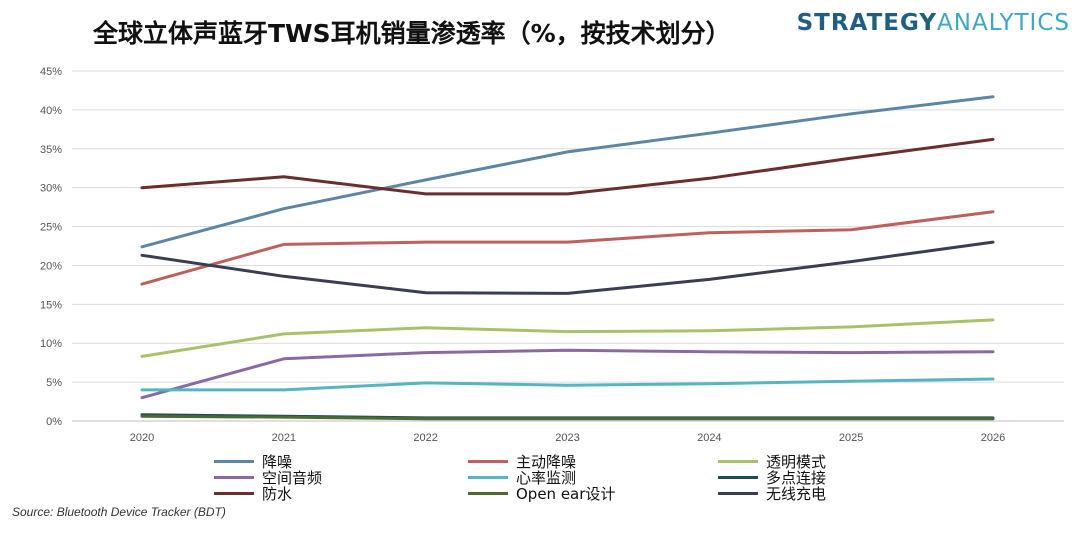 The width and height of the screenshot is (1080, 536). Describe the element at coordinates (51, 266) in the screenshot. I see `y-tick-label: 20%` at that location.